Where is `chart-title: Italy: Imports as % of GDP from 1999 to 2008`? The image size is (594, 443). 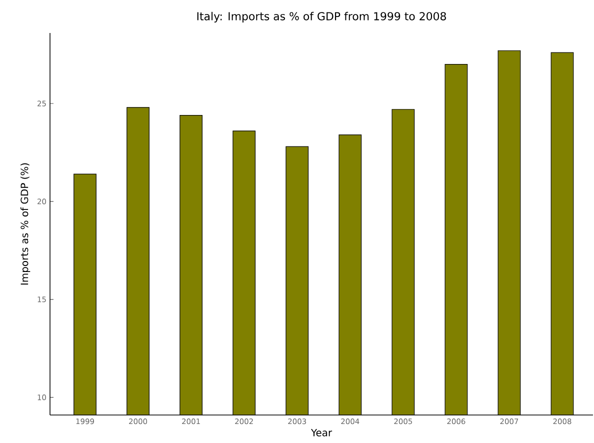 chart-title: Italy: Imports as % of GDP from 1999 to 2008 is located at coordinates (321, 17).